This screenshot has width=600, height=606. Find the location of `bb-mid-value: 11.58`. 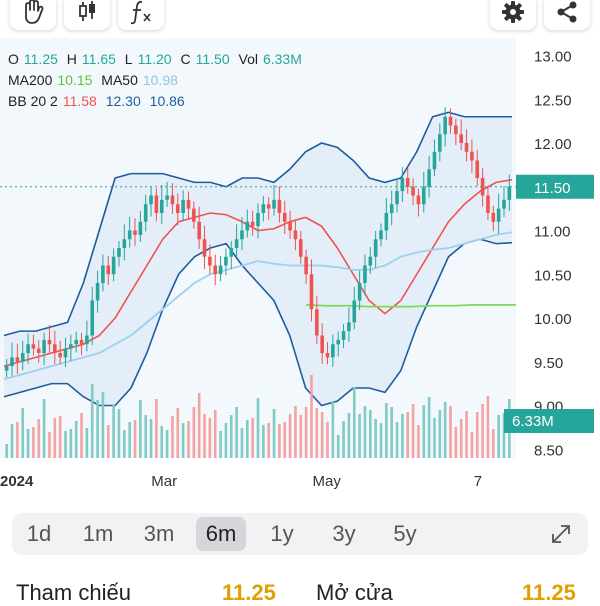

bb-mid-value: 11.58 is located at coordinates (79, 101).